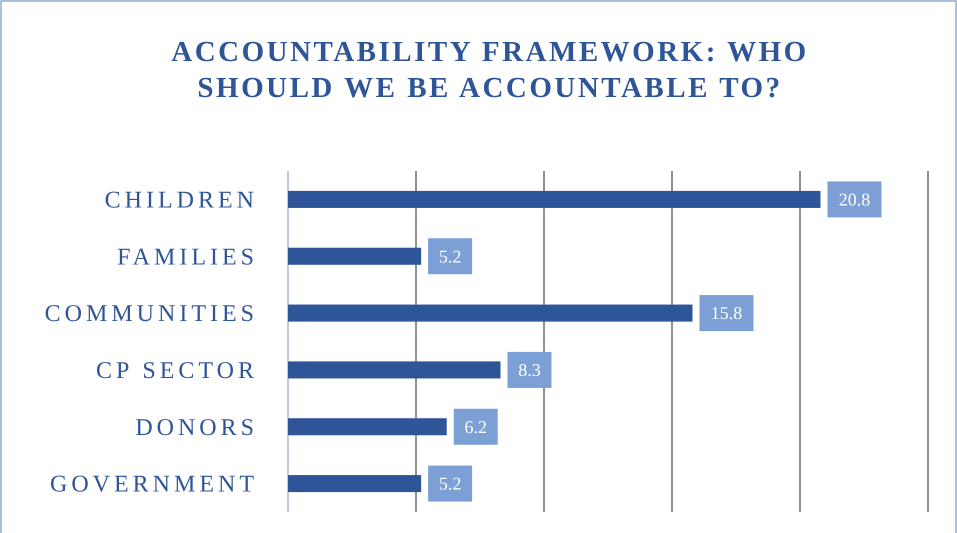  What do you see at coordinates (475, 426) in the screenshot?
I see `data-label: 6.2` at bounding box center [475, 426].